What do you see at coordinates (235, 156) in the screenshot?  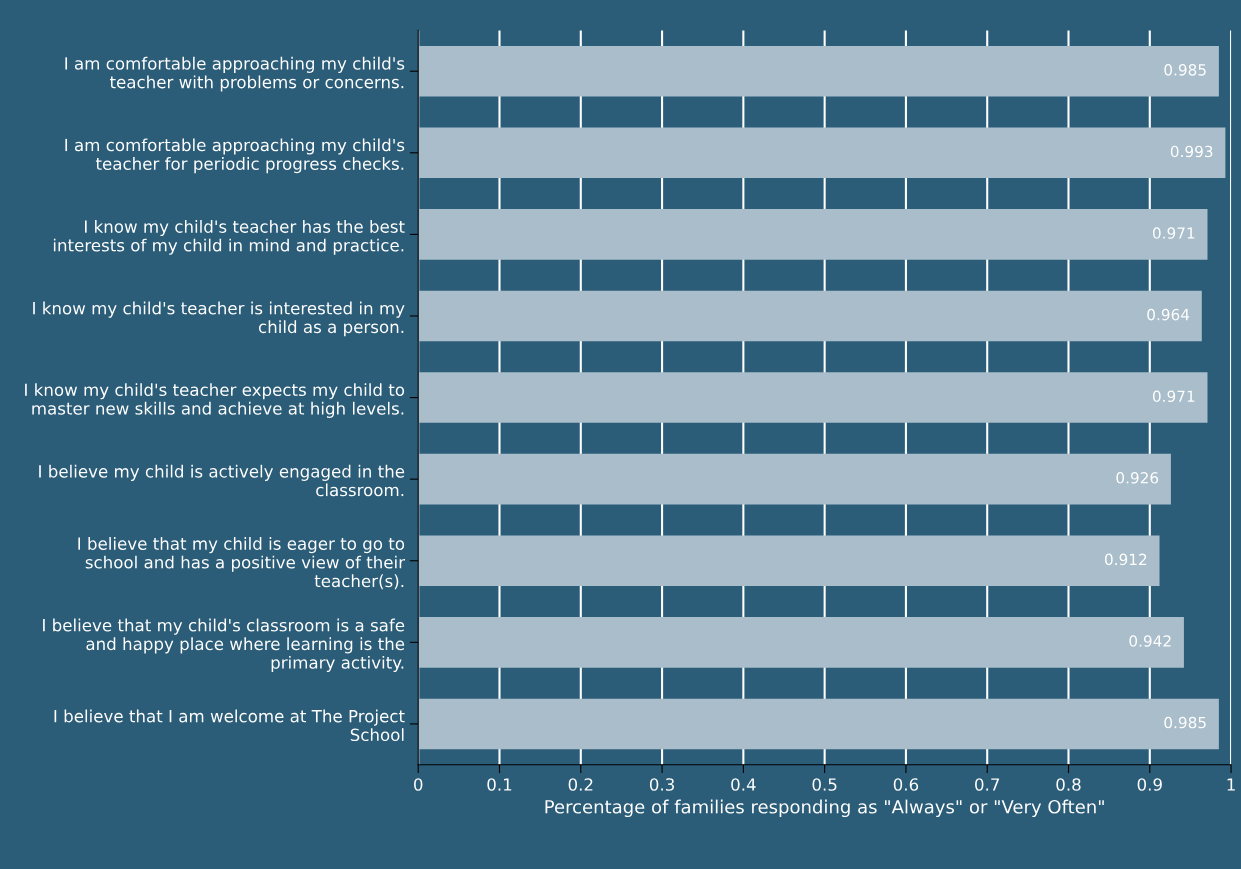 I see `y-tick-label: I am comfortable approaching my child's teacher for periodic progress checks.` at bounding box center [235, 156].